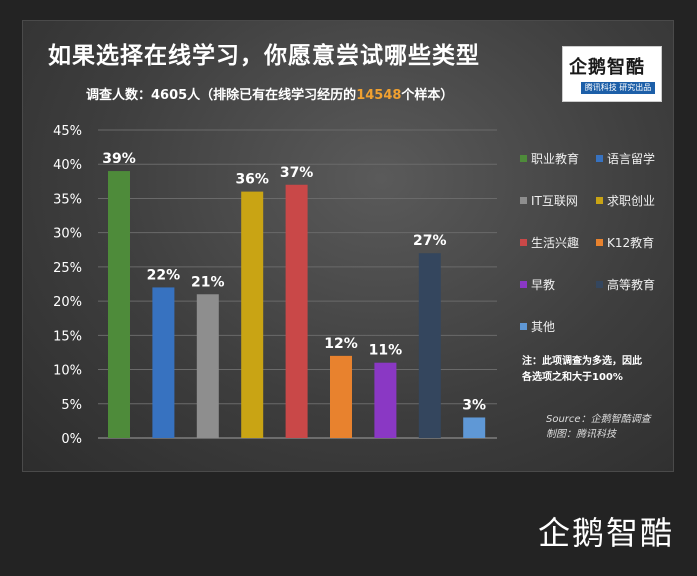  What do you see at coordinates (252, 180) in the screenshot?
I see `data-label: 36%` at bounding box center [252, 180].